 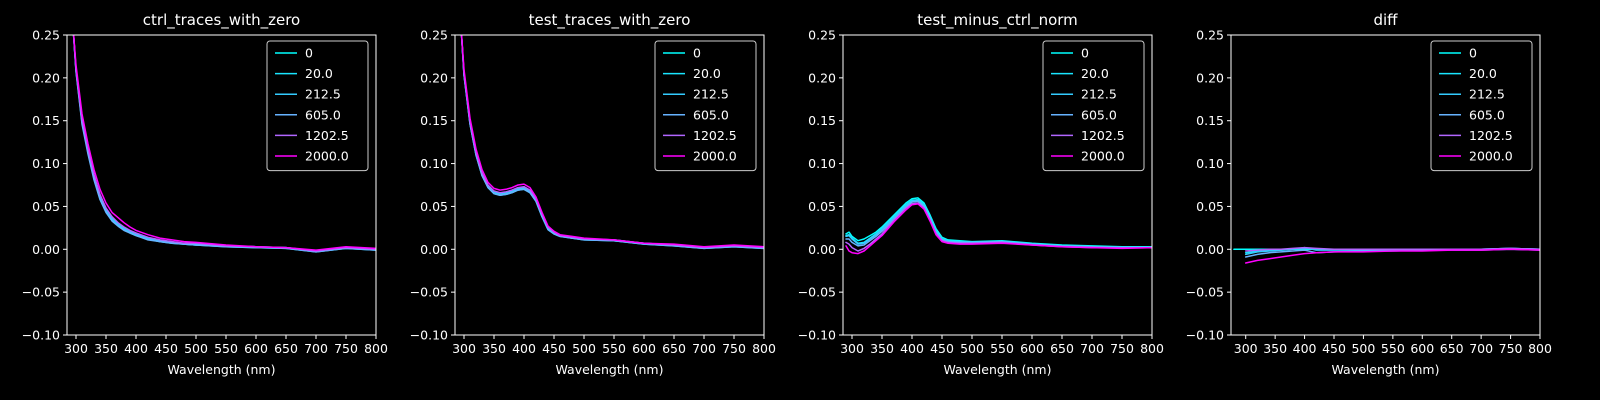 I want to click on y-tick-label: 0.20, so click(x=434, y=77).